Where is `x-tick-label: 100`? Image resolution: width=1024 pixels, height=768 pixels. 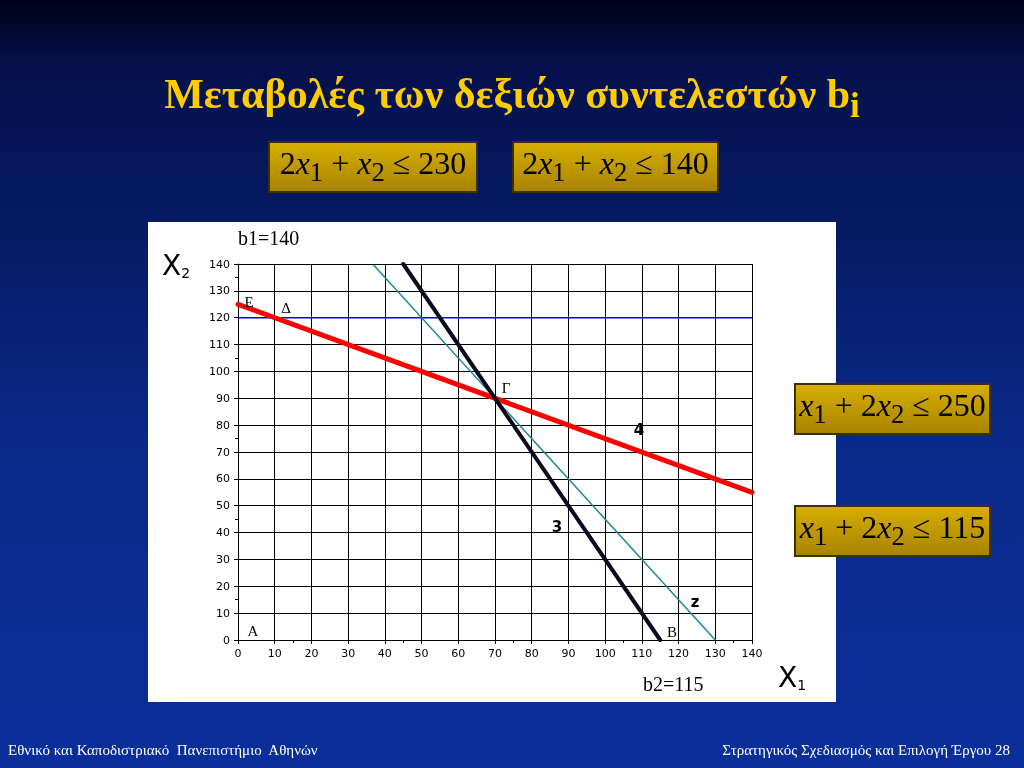 x-tick-label: 100 is located at coordinates (605, 653).